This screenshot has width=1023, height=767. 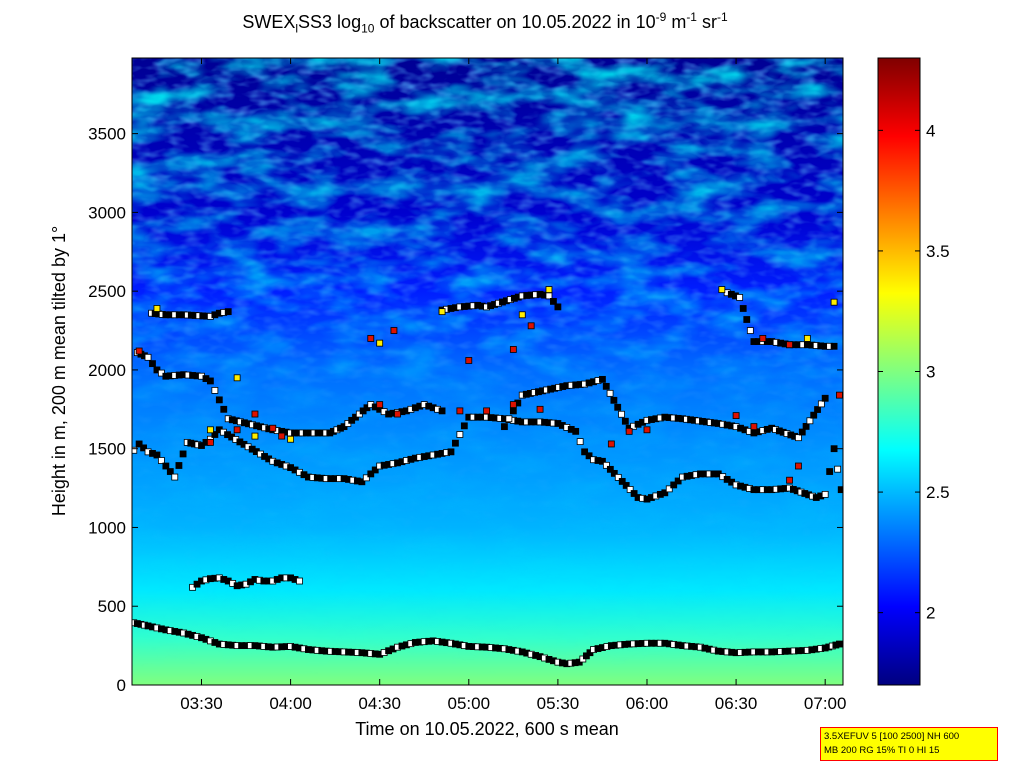 I want to click on y-tick-label: 3500, so click(x=107, y=134).